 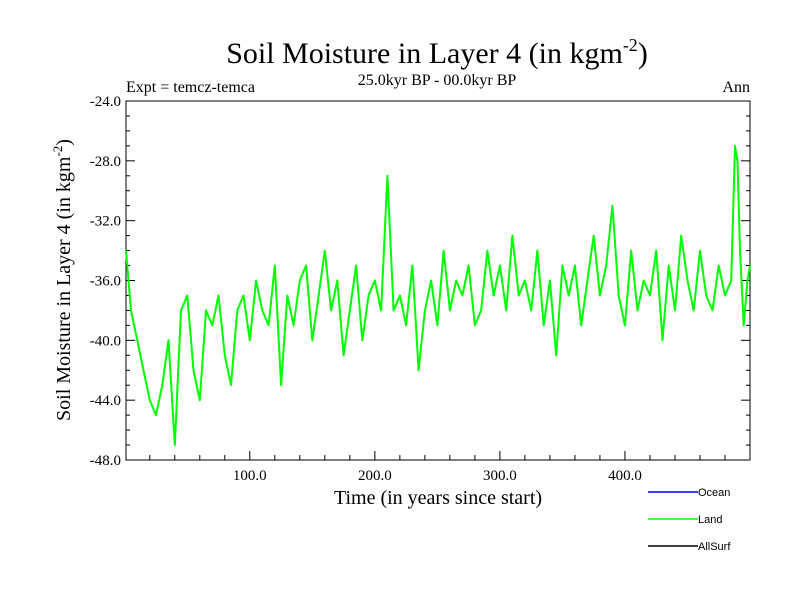 I want to click on y-axis-label: Soil Moisture in Layer 4 (in kgm-2), so click(x=62, y=280).